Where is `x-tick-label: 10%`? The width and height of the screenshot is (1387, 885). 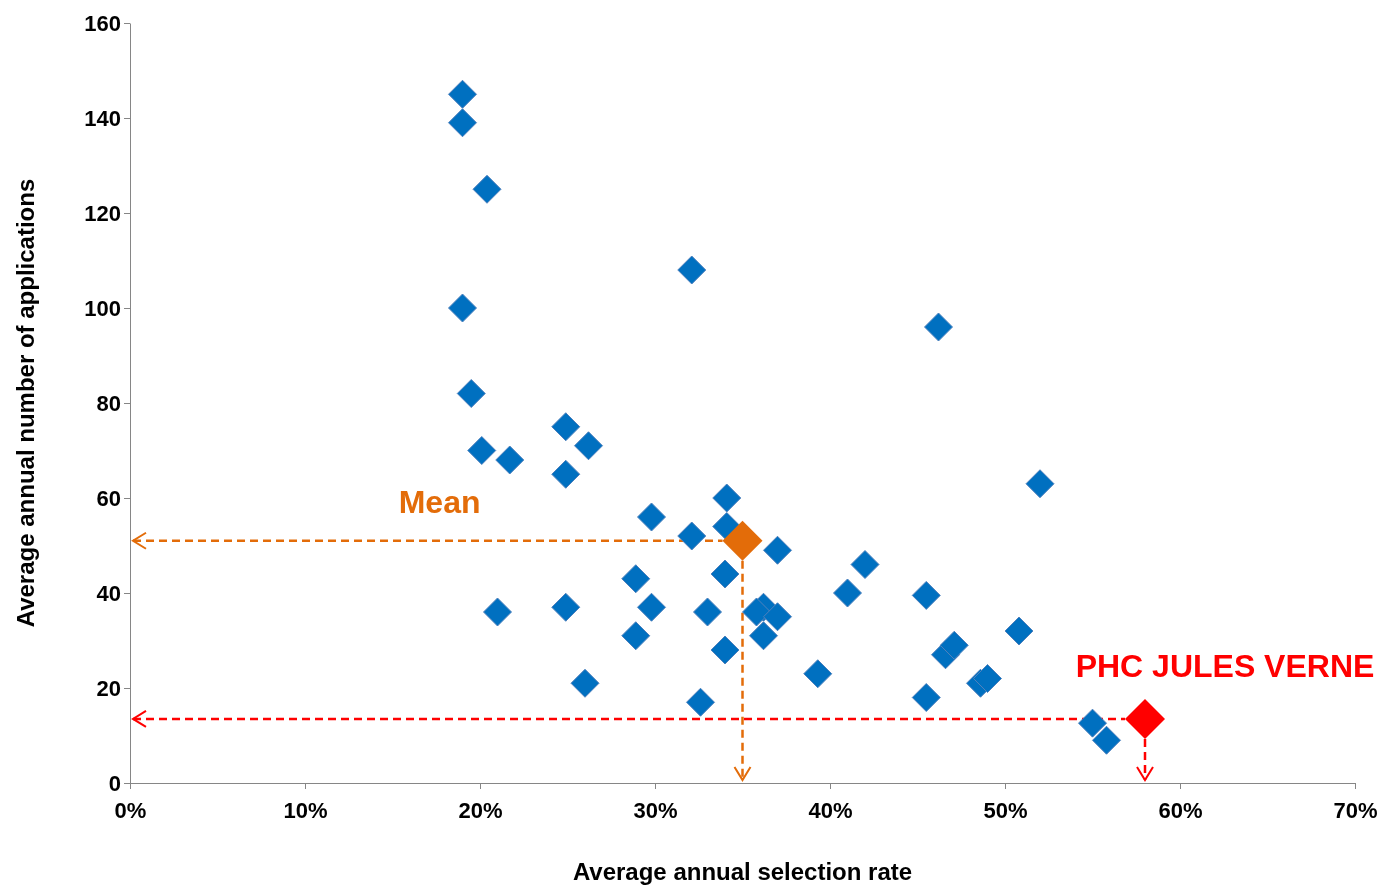
x-tick-label: 10% is located at coordinates (305, 811).